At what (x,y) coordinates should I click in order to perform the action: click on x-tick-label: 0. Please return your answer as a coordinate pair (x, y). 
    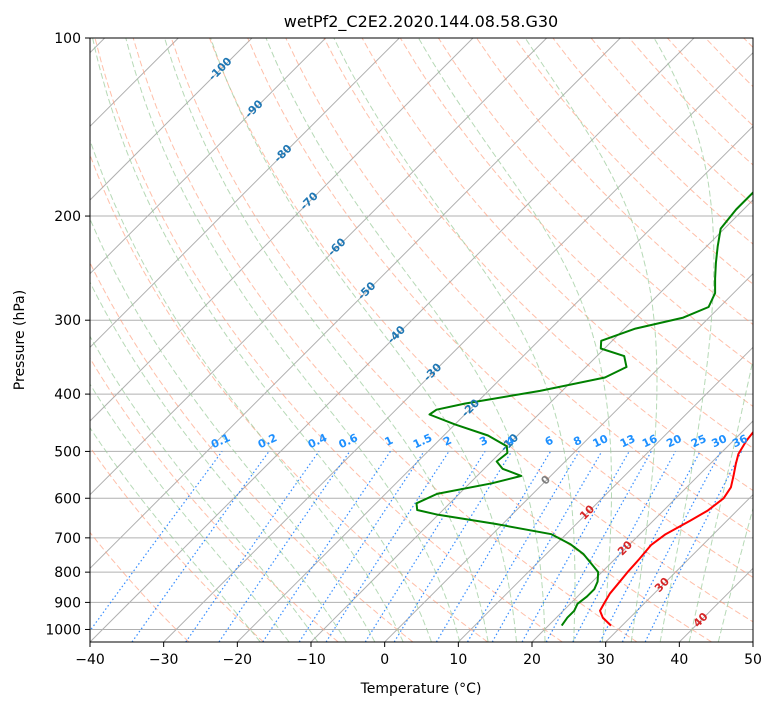
    Looking at the image, I should click on (384, 660).